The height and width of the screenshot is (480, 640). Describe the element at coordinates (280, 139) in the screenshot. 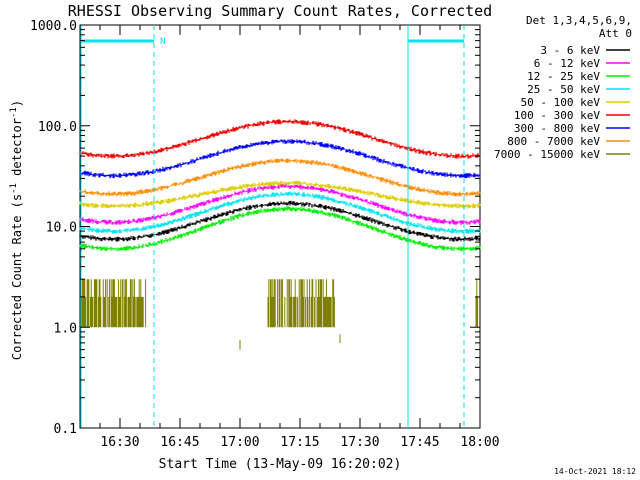

I see `series-6-line` at that location.